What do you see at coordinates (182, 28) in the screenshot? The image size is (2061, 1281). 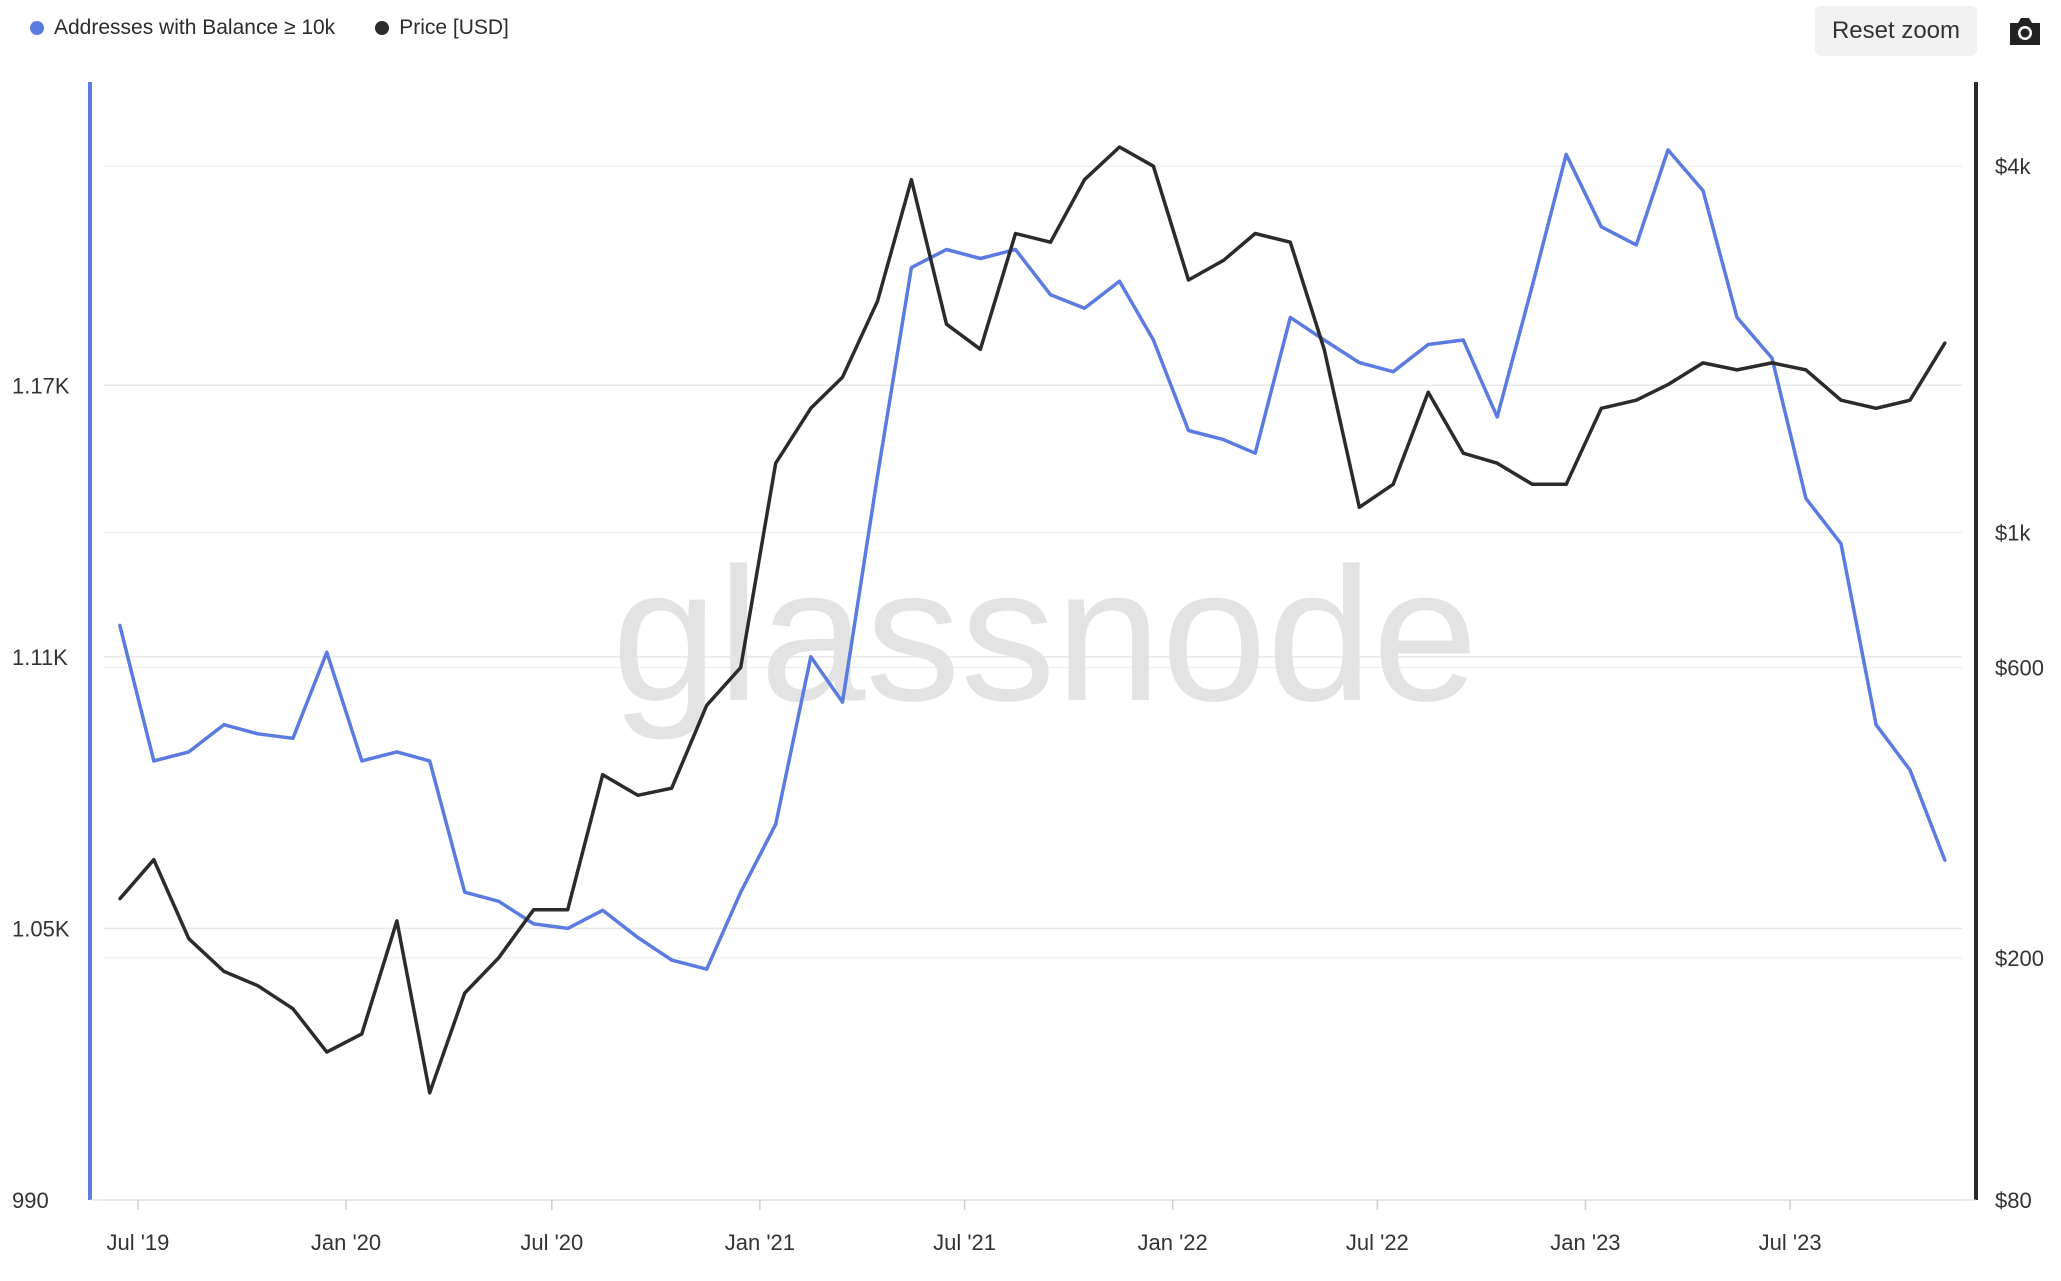 I see `legend-item-addresses: Addresses with Balance ≥ 10k` at bounding box center [182, 28].